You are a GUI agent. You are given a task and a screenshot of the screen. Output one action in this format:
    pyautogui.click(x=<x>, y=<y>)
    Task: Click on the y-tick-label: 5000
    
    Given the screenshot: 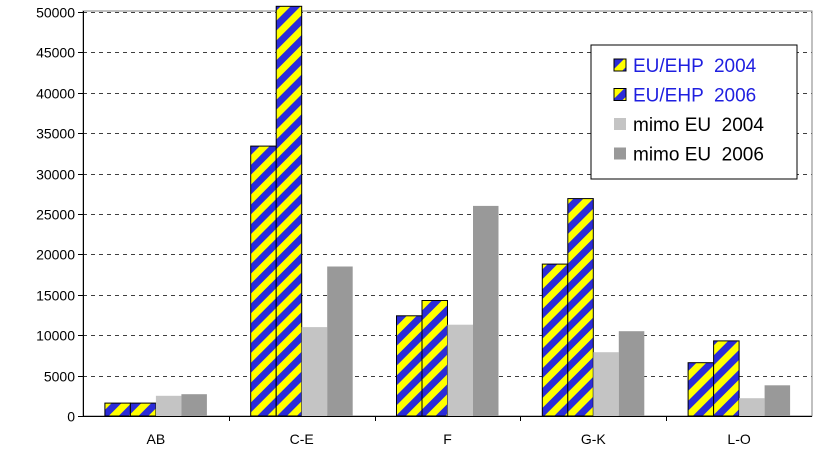 What is the action you would take?
    pyautogui.click(x=59, y=377)
    